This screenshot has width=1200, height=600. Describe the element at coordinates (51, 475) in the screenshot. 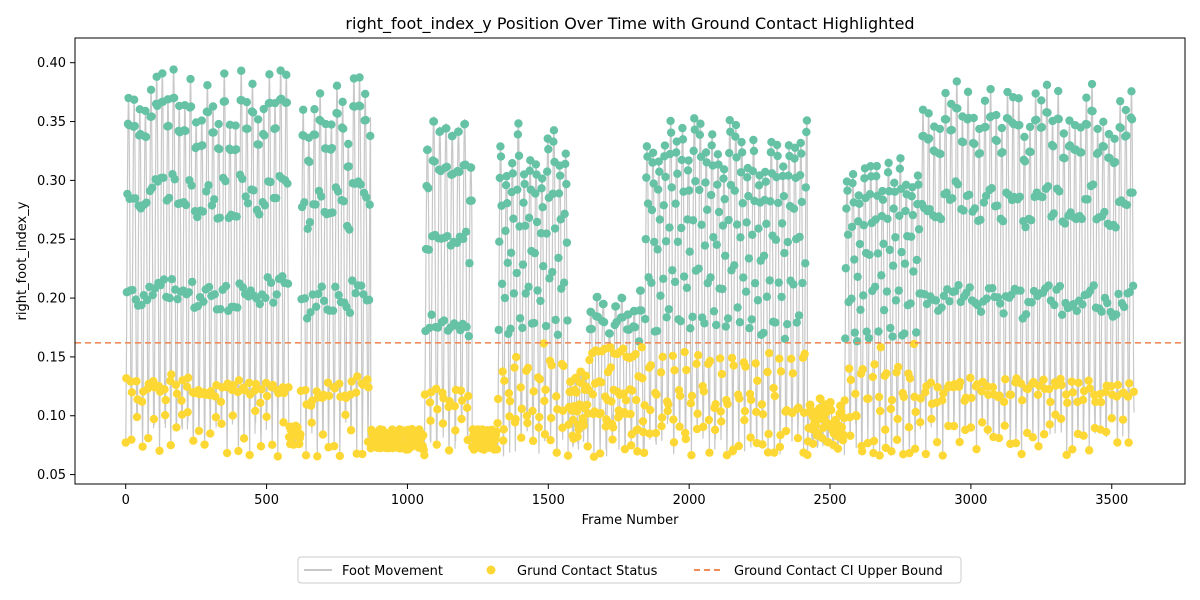

I see `y-tick-label: 0.05` at that location.